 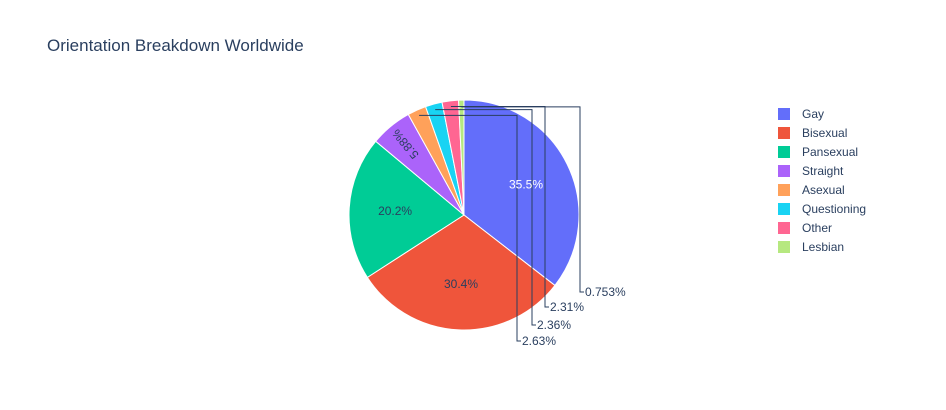 I want to click on legend-item-questioning: Questioning, so click(x=822, y=209).